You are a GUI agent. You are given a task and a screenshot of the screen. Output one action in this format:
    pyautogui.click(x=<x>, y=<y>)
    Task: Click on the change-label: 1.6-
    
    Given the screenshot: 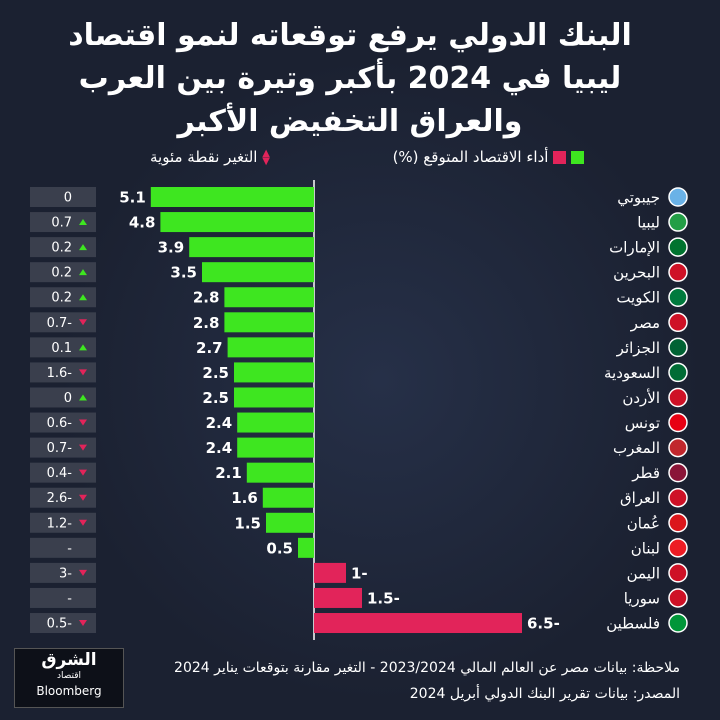 What is the action you would take?
    pyautogui.click(x=60, y=373)
    